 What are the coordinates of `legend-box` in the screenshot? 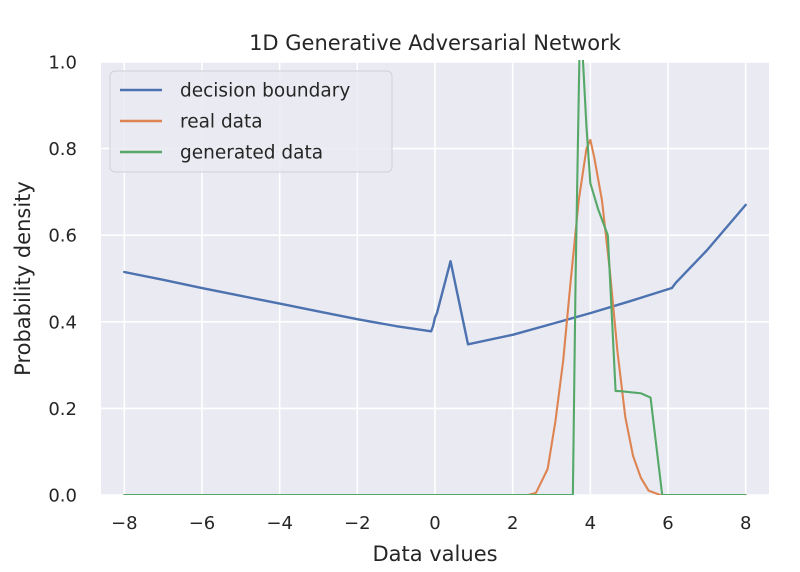 It's located at (251, 121).